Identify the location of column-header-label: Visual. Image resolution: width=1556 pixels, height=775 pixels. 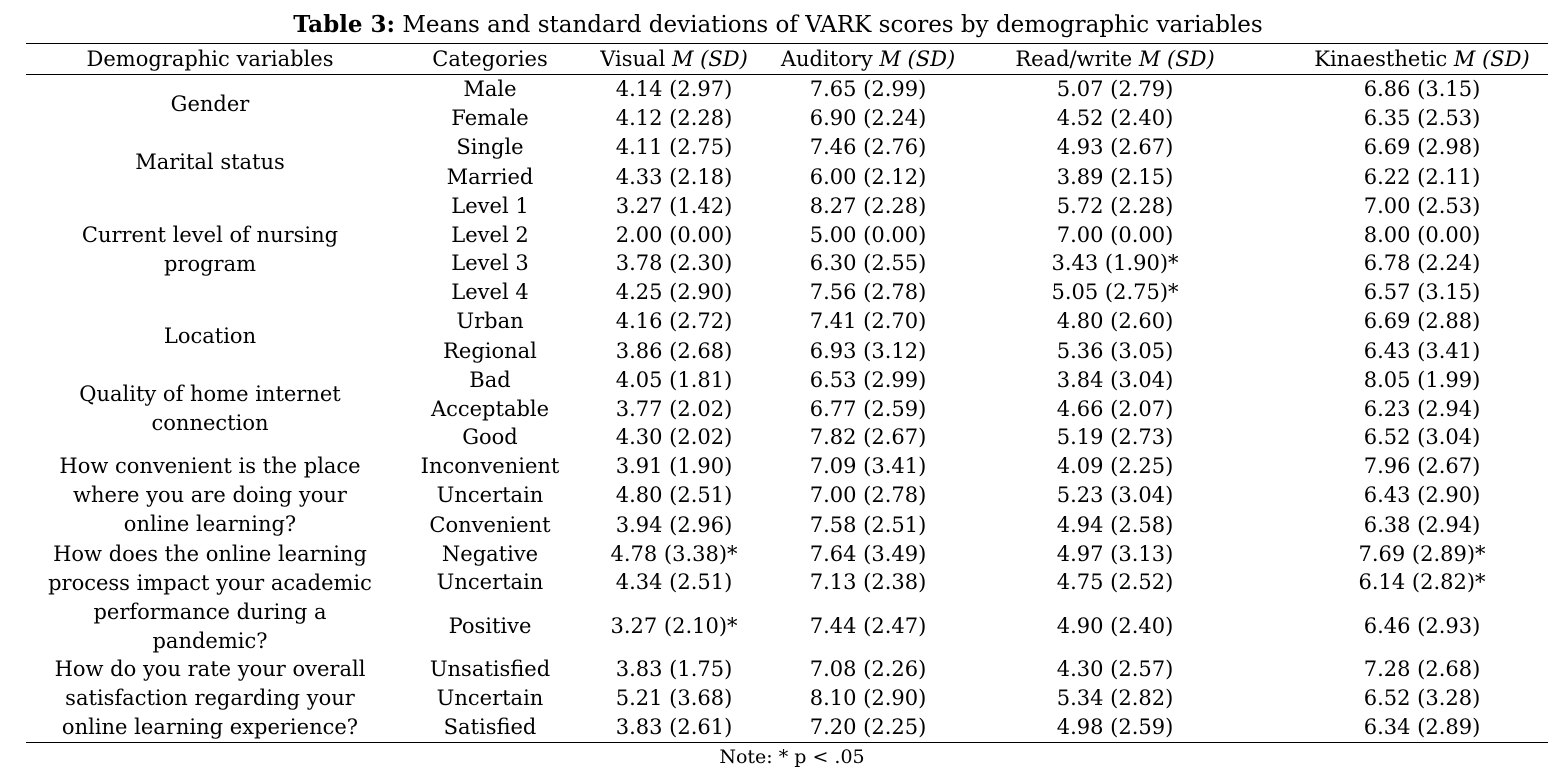
(636, 59).